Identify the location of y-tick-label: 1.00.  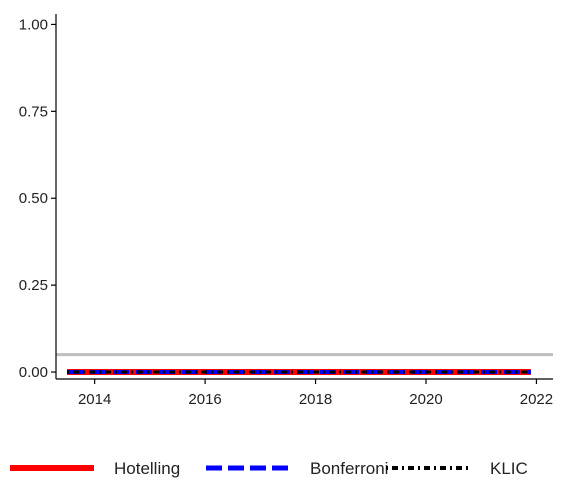
(33, 24).